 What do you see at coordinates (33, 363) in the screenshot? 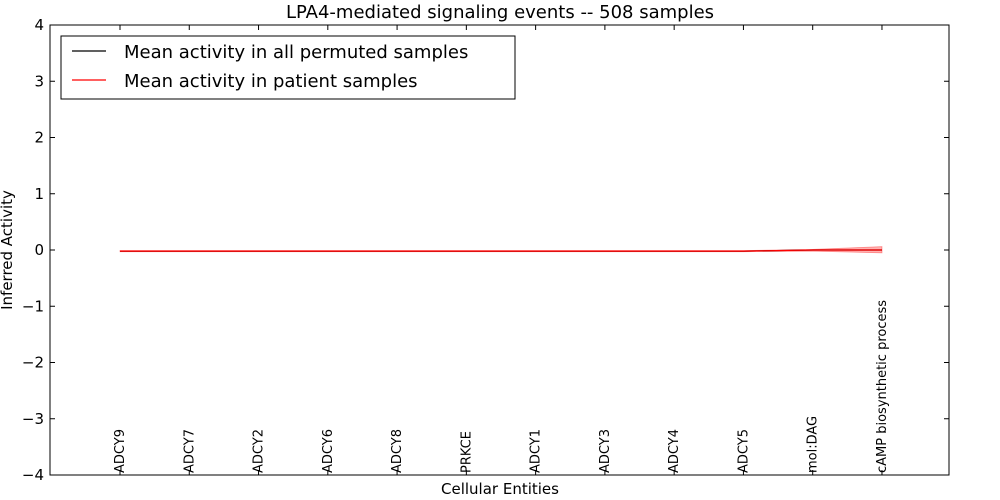
I see `y-tick-label: −2` at bounding box center [33, 363].